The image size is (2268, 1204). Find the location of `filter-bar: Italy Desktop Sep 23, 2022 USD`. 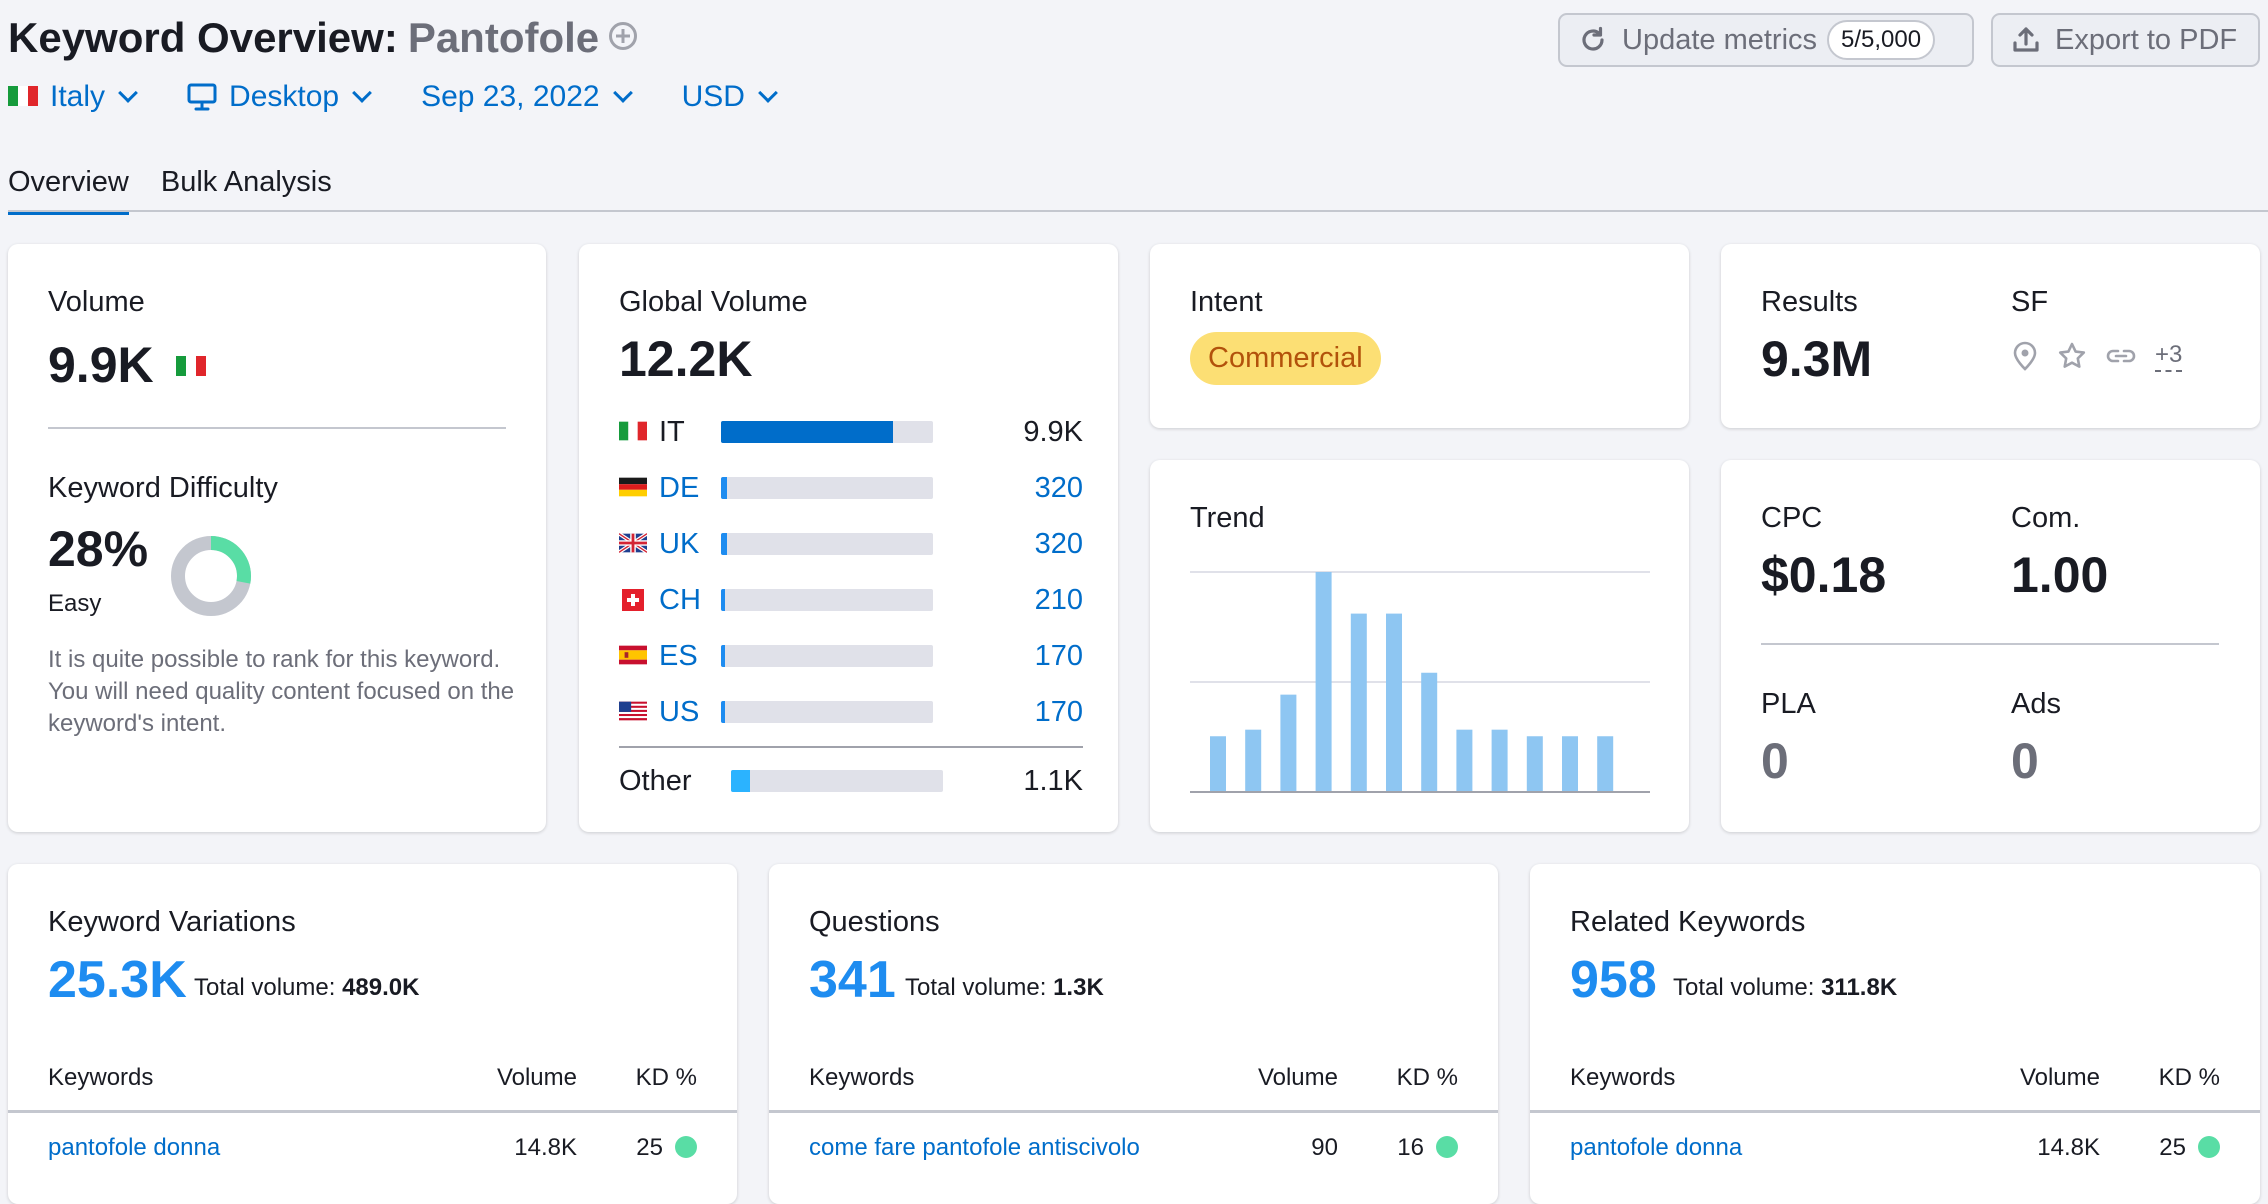

filter-bar: Italy Desktop Sep 23, 2022 USD is located at coordinates (417, 97).